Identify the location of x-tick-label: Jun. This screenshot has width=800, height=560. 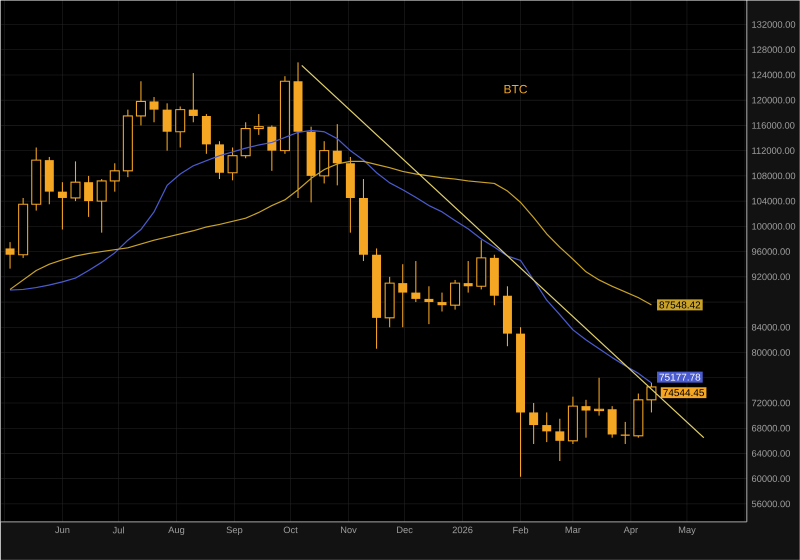
(62, 530).